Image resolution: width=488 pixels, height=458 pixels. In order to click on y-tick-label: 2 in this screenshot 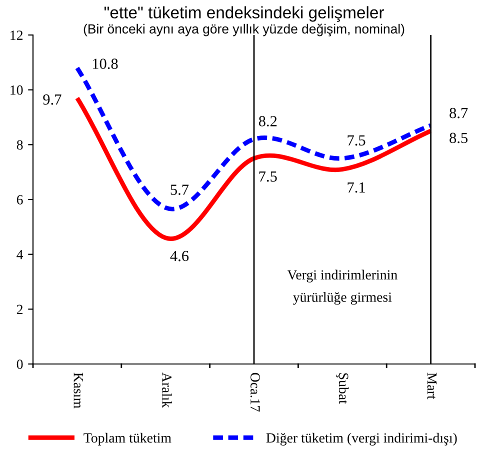, I will do `click(19, 309)`.